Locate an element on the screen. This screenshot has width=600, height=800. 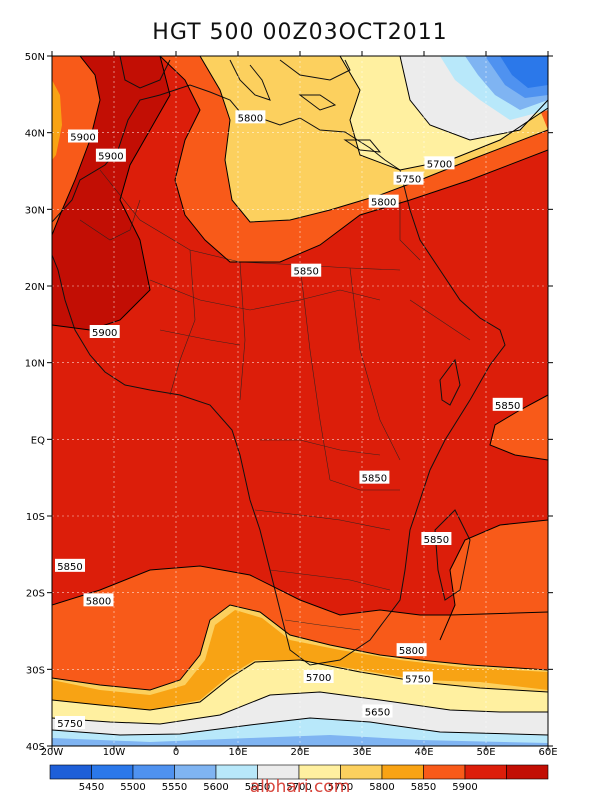
lat-label: 50N is located at coordinates (35, 57).